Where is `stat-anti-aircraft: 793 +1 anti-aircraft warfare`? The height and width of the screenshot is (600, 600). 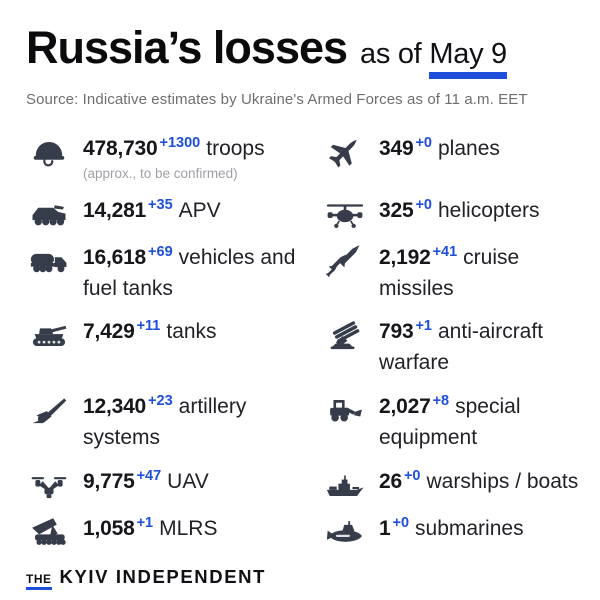 stat-anti-aircraft: 793 +1 anti-aircraft warfare is located at coordinates (452, 348).